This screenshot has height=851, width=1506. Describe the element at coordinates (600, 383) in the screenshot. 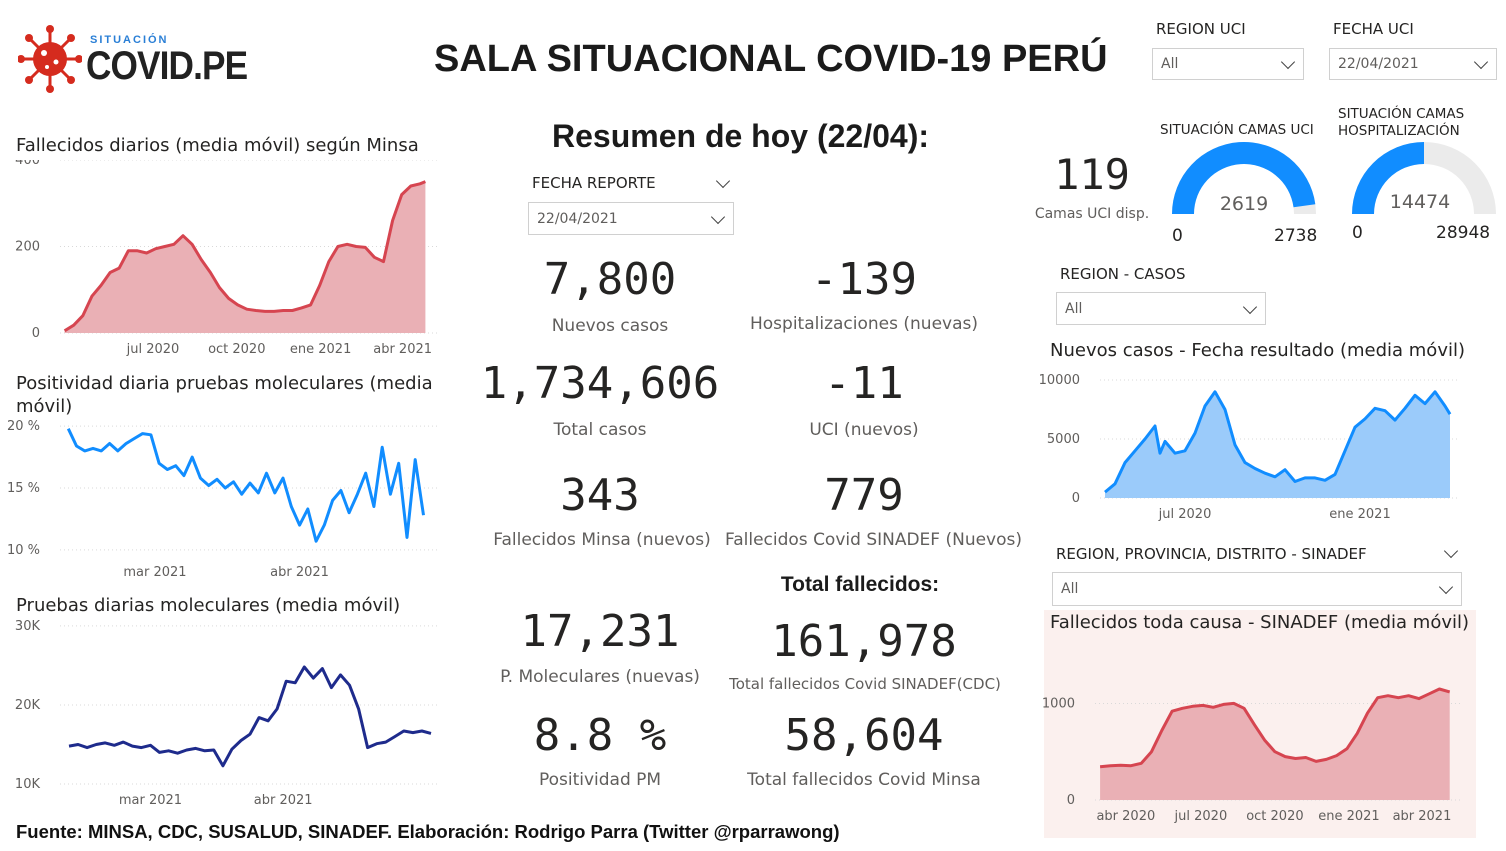

I see `kpi-total-casos-value: 1,734,606` at that location.